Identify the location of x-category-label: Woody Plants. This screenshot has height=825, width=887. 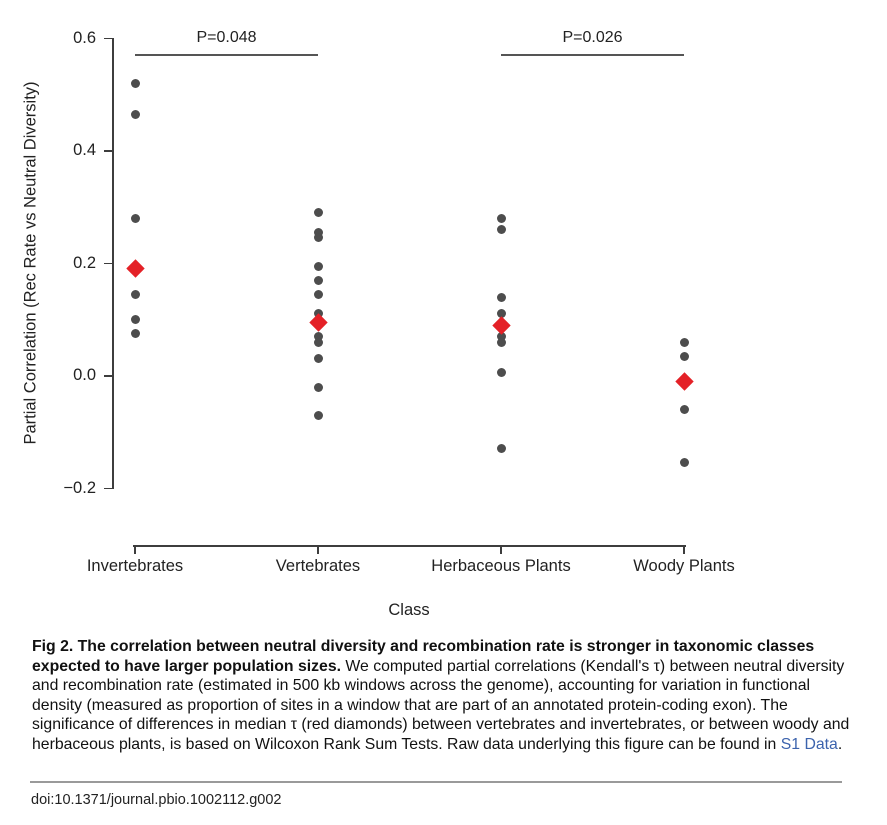
(684, 566).